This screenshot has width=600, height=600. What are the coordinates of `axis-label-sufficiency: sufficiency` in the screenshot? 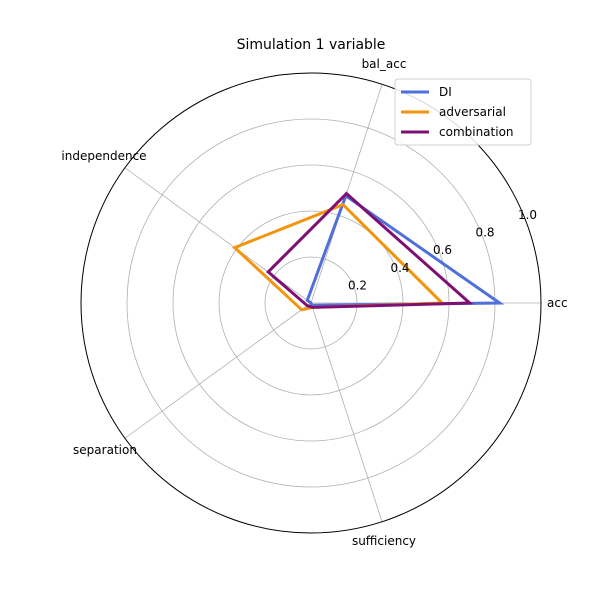 It's located at (384, 541).